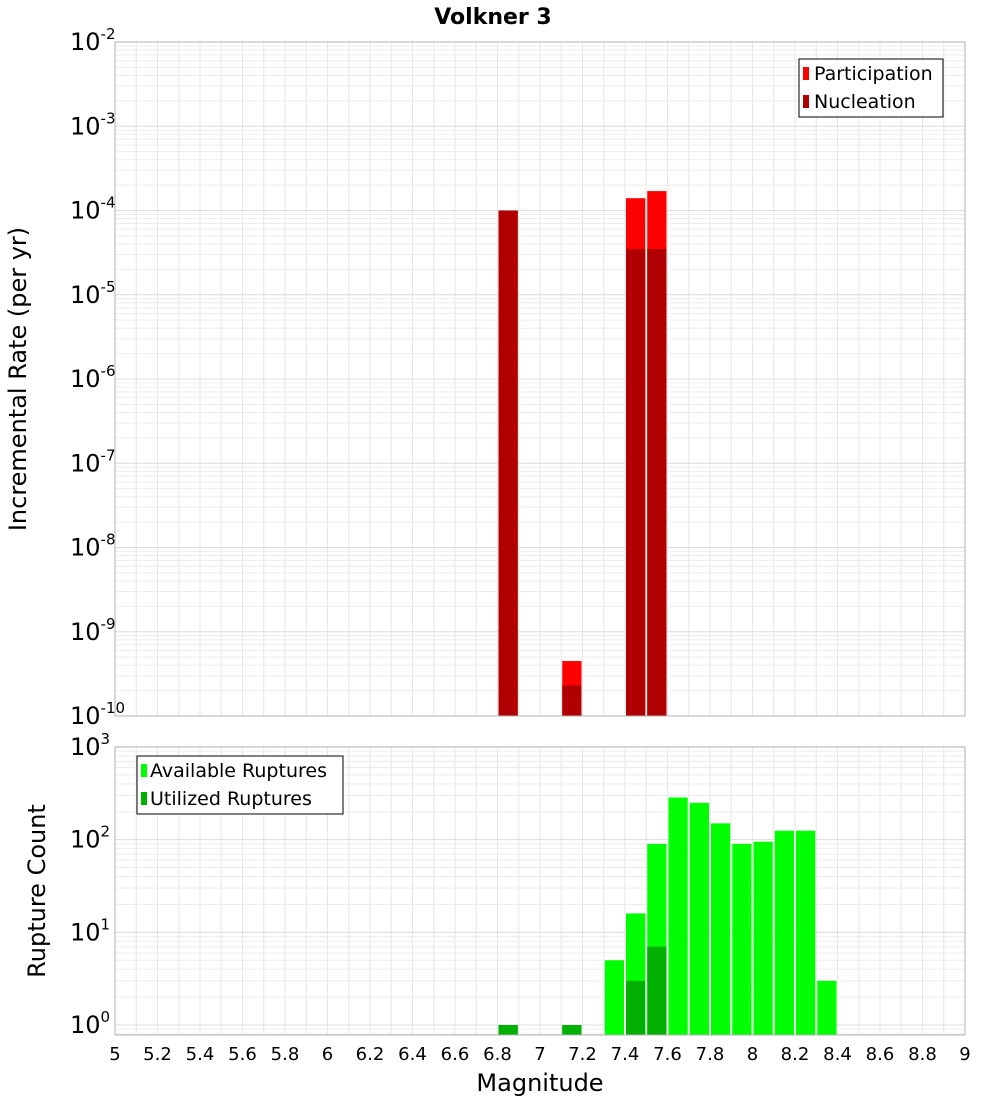 This screenshot has height=1100, width=1000. I want to click on x-tick-label: 8.8, so click(922, 1054).